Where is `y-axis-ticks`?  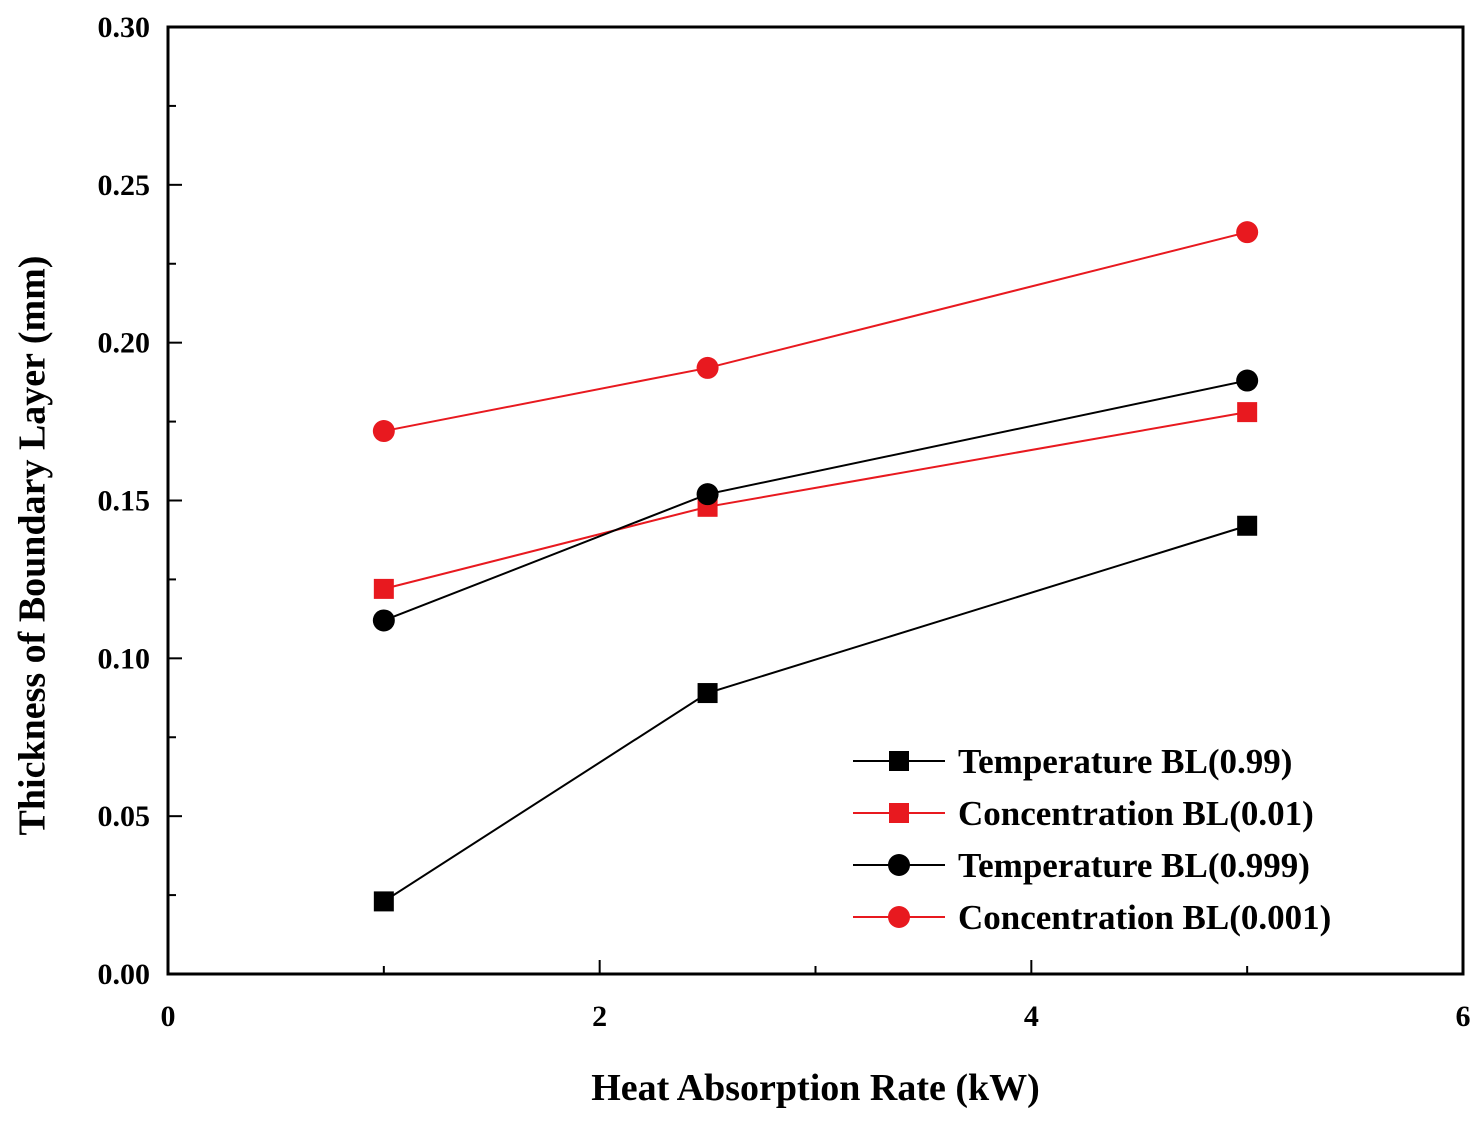 y-axis-ticks is located at coordinates (175, 500).